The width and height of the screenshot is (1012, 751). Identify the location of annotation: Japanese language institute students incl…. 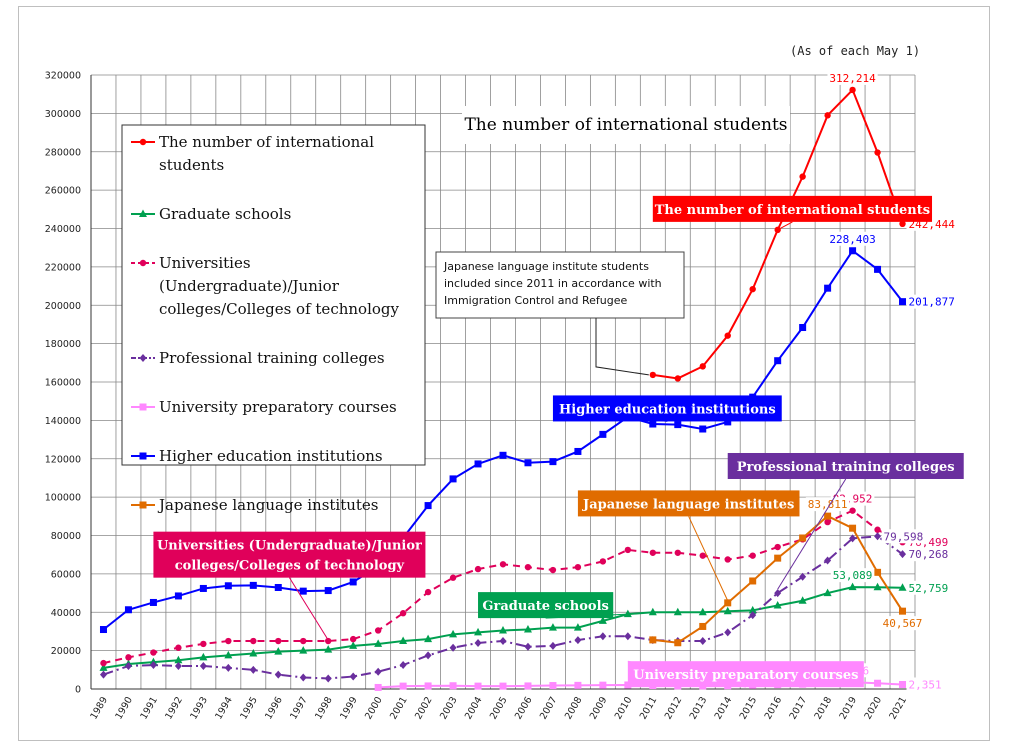
(560, 313).